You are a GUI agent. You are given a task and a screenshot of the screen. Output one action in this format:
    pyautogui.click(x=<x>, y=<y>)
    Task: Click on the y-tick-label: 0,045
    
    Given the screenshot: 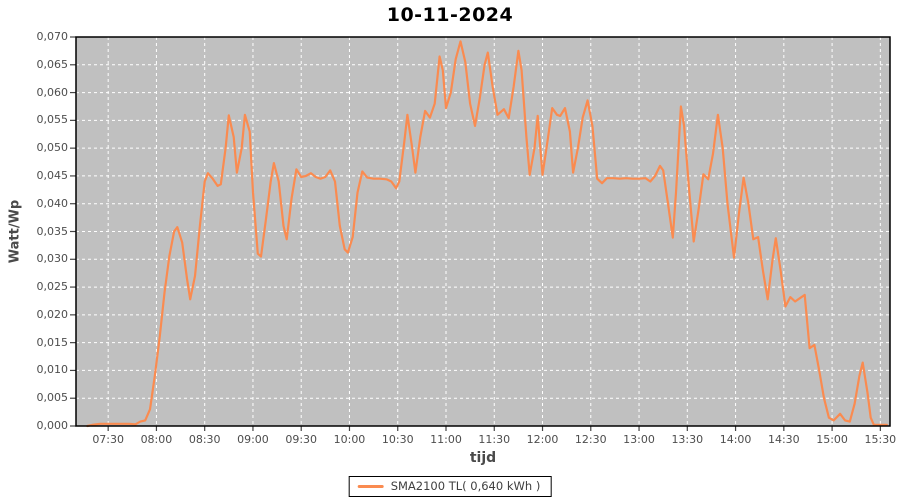 What is the action you would take?
    pyautogui.click(x=52, y=175)
    